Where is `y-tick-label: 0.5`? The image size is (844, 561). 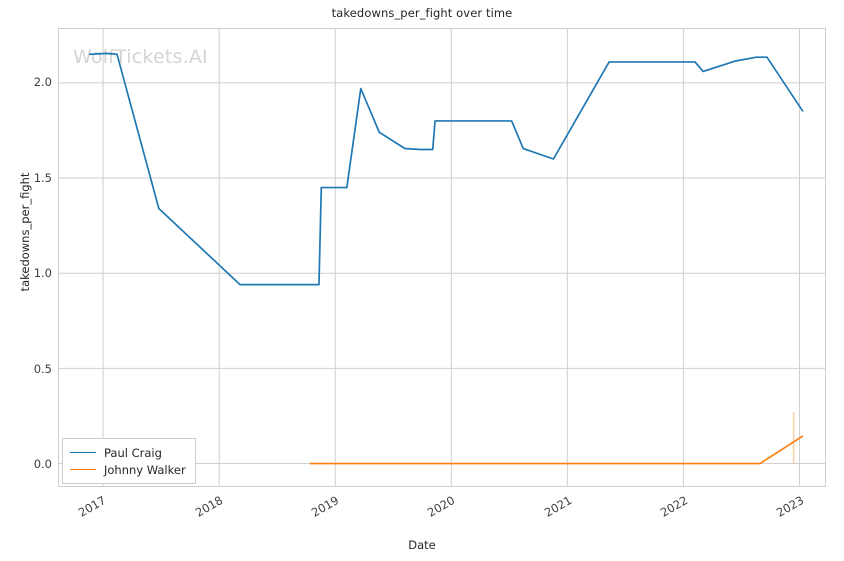 y-tick-label: 0.5 is located at coordinates (42, 368).